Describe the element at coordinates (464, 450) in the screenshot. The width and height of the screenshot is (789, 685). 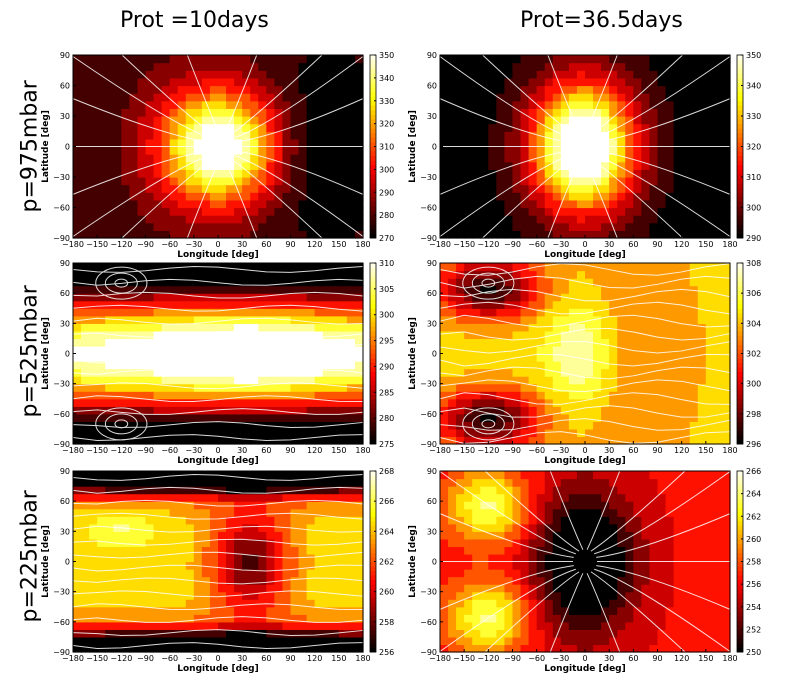
I see `x-tick-label: −150` at that location.